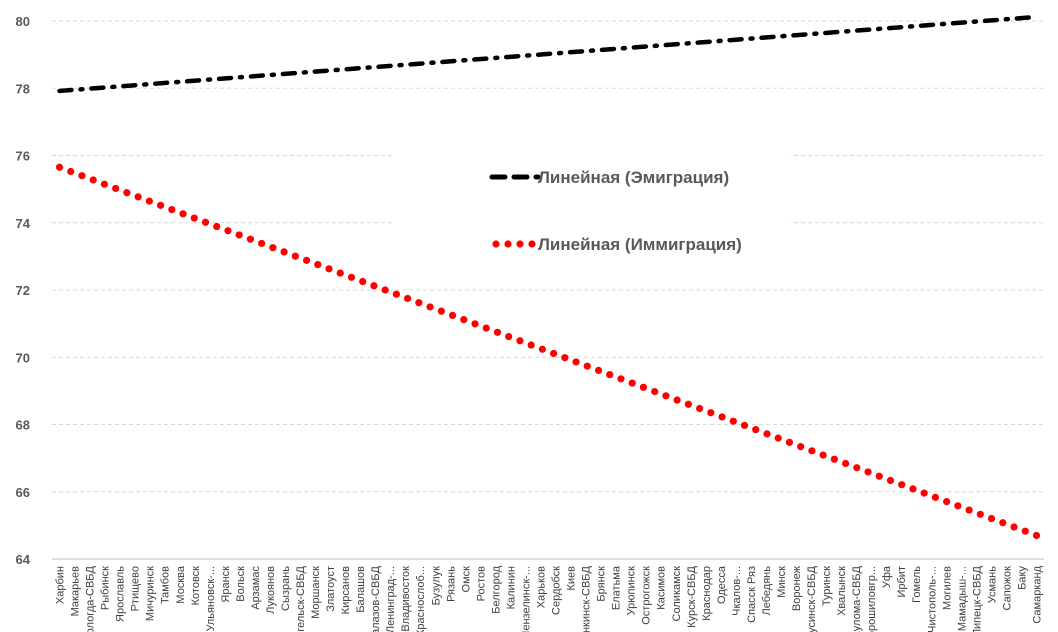  Describe the element at coordinates (587, 598) in the screenshot. I see `x-tick-label: Пинкинск-СВБД` at that location.